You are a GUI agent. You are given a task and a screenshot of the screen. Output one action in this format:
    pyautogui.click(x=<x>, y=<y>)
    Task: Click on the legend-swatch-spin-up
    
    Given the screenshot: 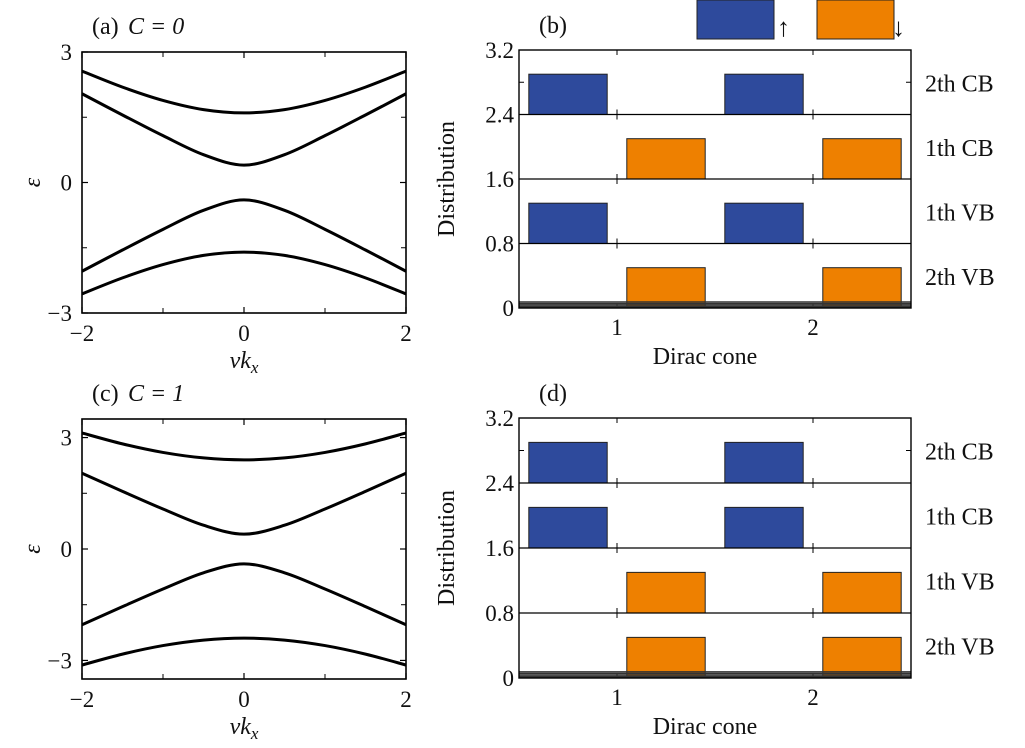 What is the action you would take?
    pyautogui.click(x=735, y=20)
    